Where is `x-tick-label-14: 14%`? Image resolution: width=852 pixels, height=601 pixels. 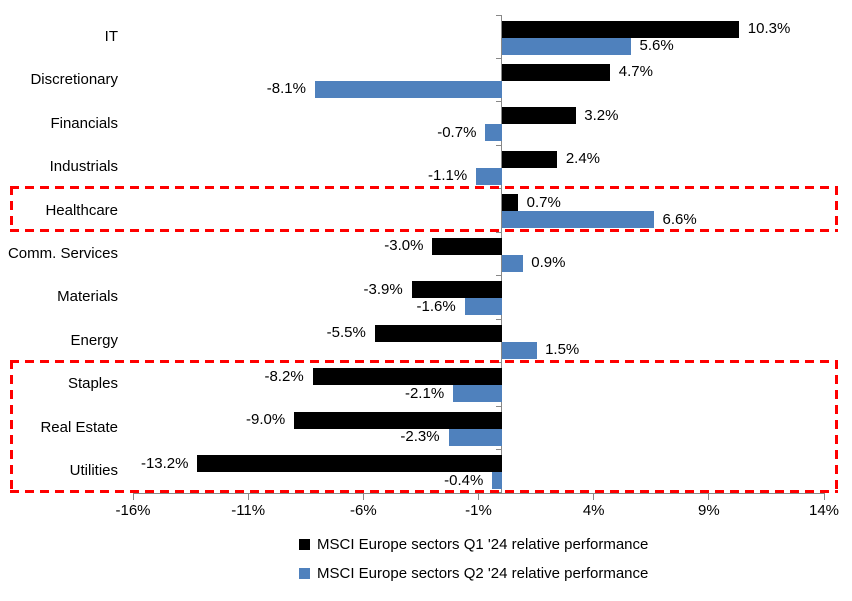 x-tick-label-14: 14% is located at coordinates (824, 510).